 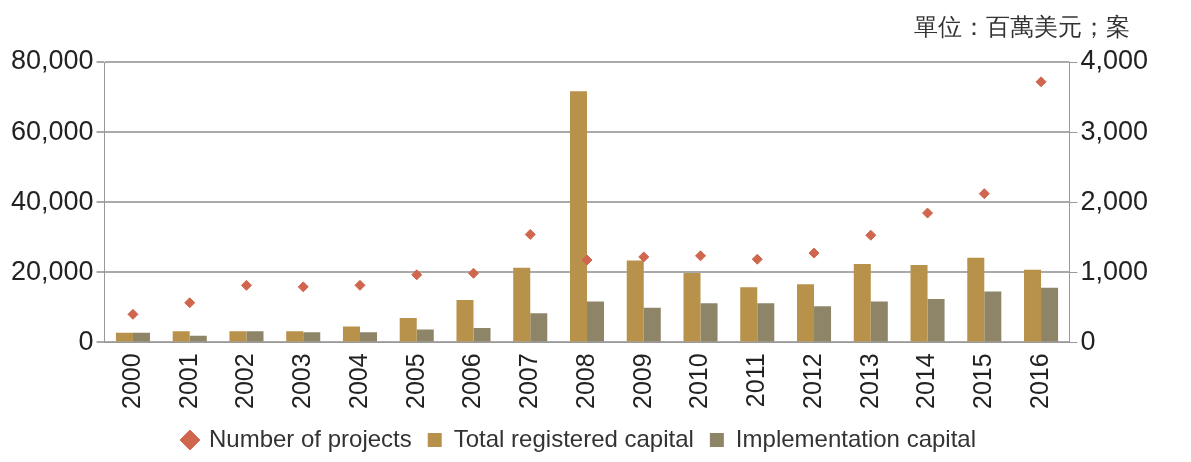 What do you see at coordinates (187, 381) in the screenshot?
I see `x-tick-label: 2001` at bounding box center [187, 381].